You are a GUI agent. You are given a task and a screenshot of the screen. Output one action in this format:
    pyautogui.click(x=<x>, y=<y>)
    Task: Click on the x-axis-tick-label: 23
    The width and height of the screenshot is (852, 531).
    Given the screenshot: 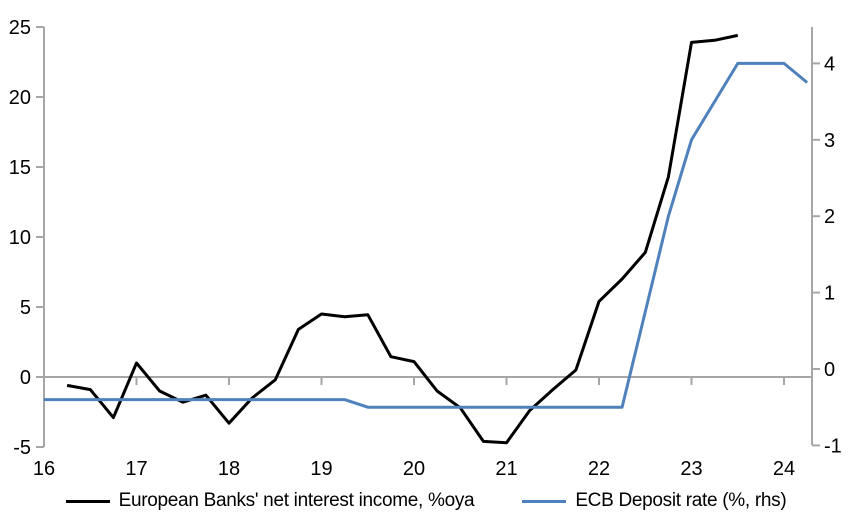 What is the action you would take?
    pyautogui.click(x=691, y=469)
    